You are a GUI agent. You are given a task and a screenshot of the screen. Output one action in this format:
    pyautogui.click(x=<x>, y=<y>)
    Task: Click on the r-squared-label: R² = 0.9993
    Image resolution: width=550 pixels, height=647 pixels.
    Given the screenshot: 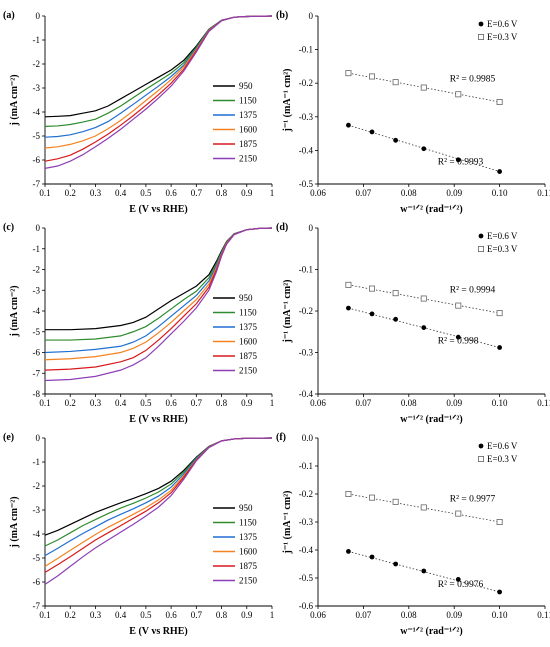 What is the action you would take?
    pyautogui.click(x=461, y=163)
    